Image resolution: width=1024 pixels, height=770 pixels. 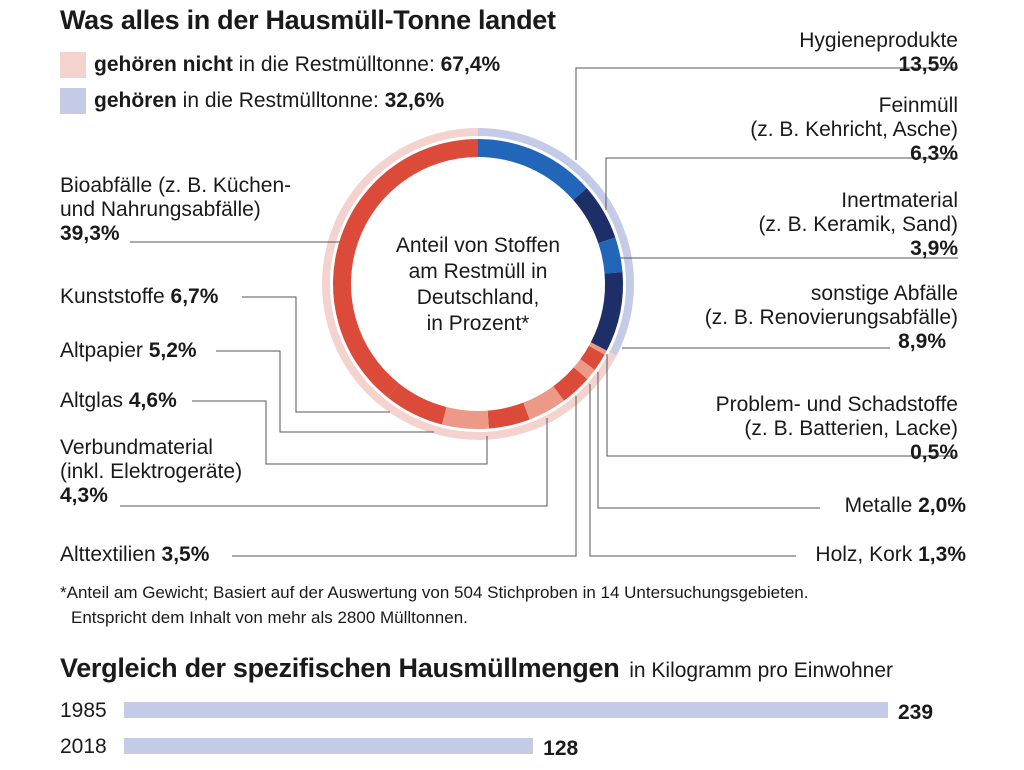 I want to click on legend-yes-bold: gehören, so click(x=135, y=100).